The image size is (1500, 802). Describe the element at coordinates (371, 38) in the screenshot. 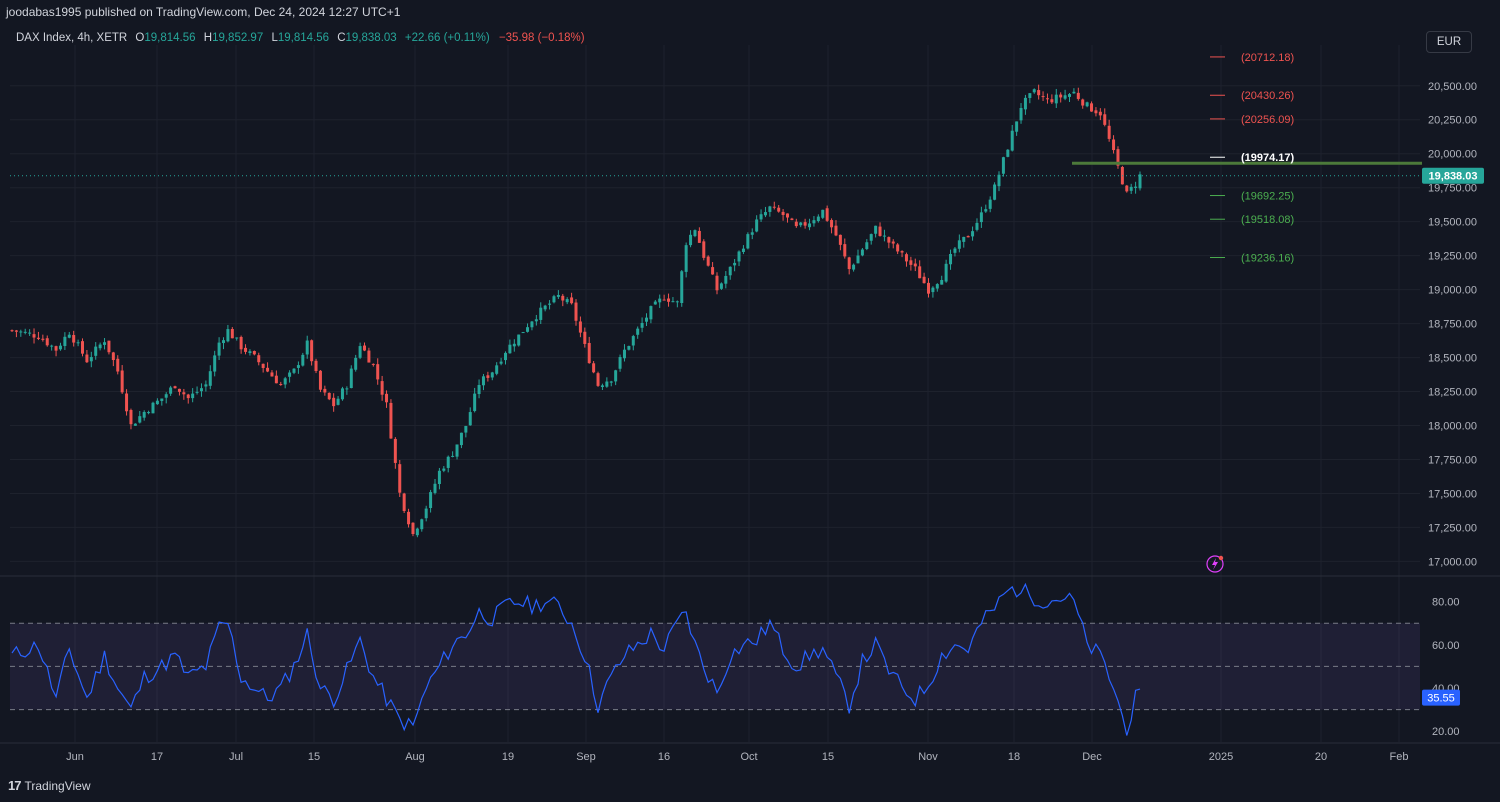

I see `close-value: 19,838.03` at that location.